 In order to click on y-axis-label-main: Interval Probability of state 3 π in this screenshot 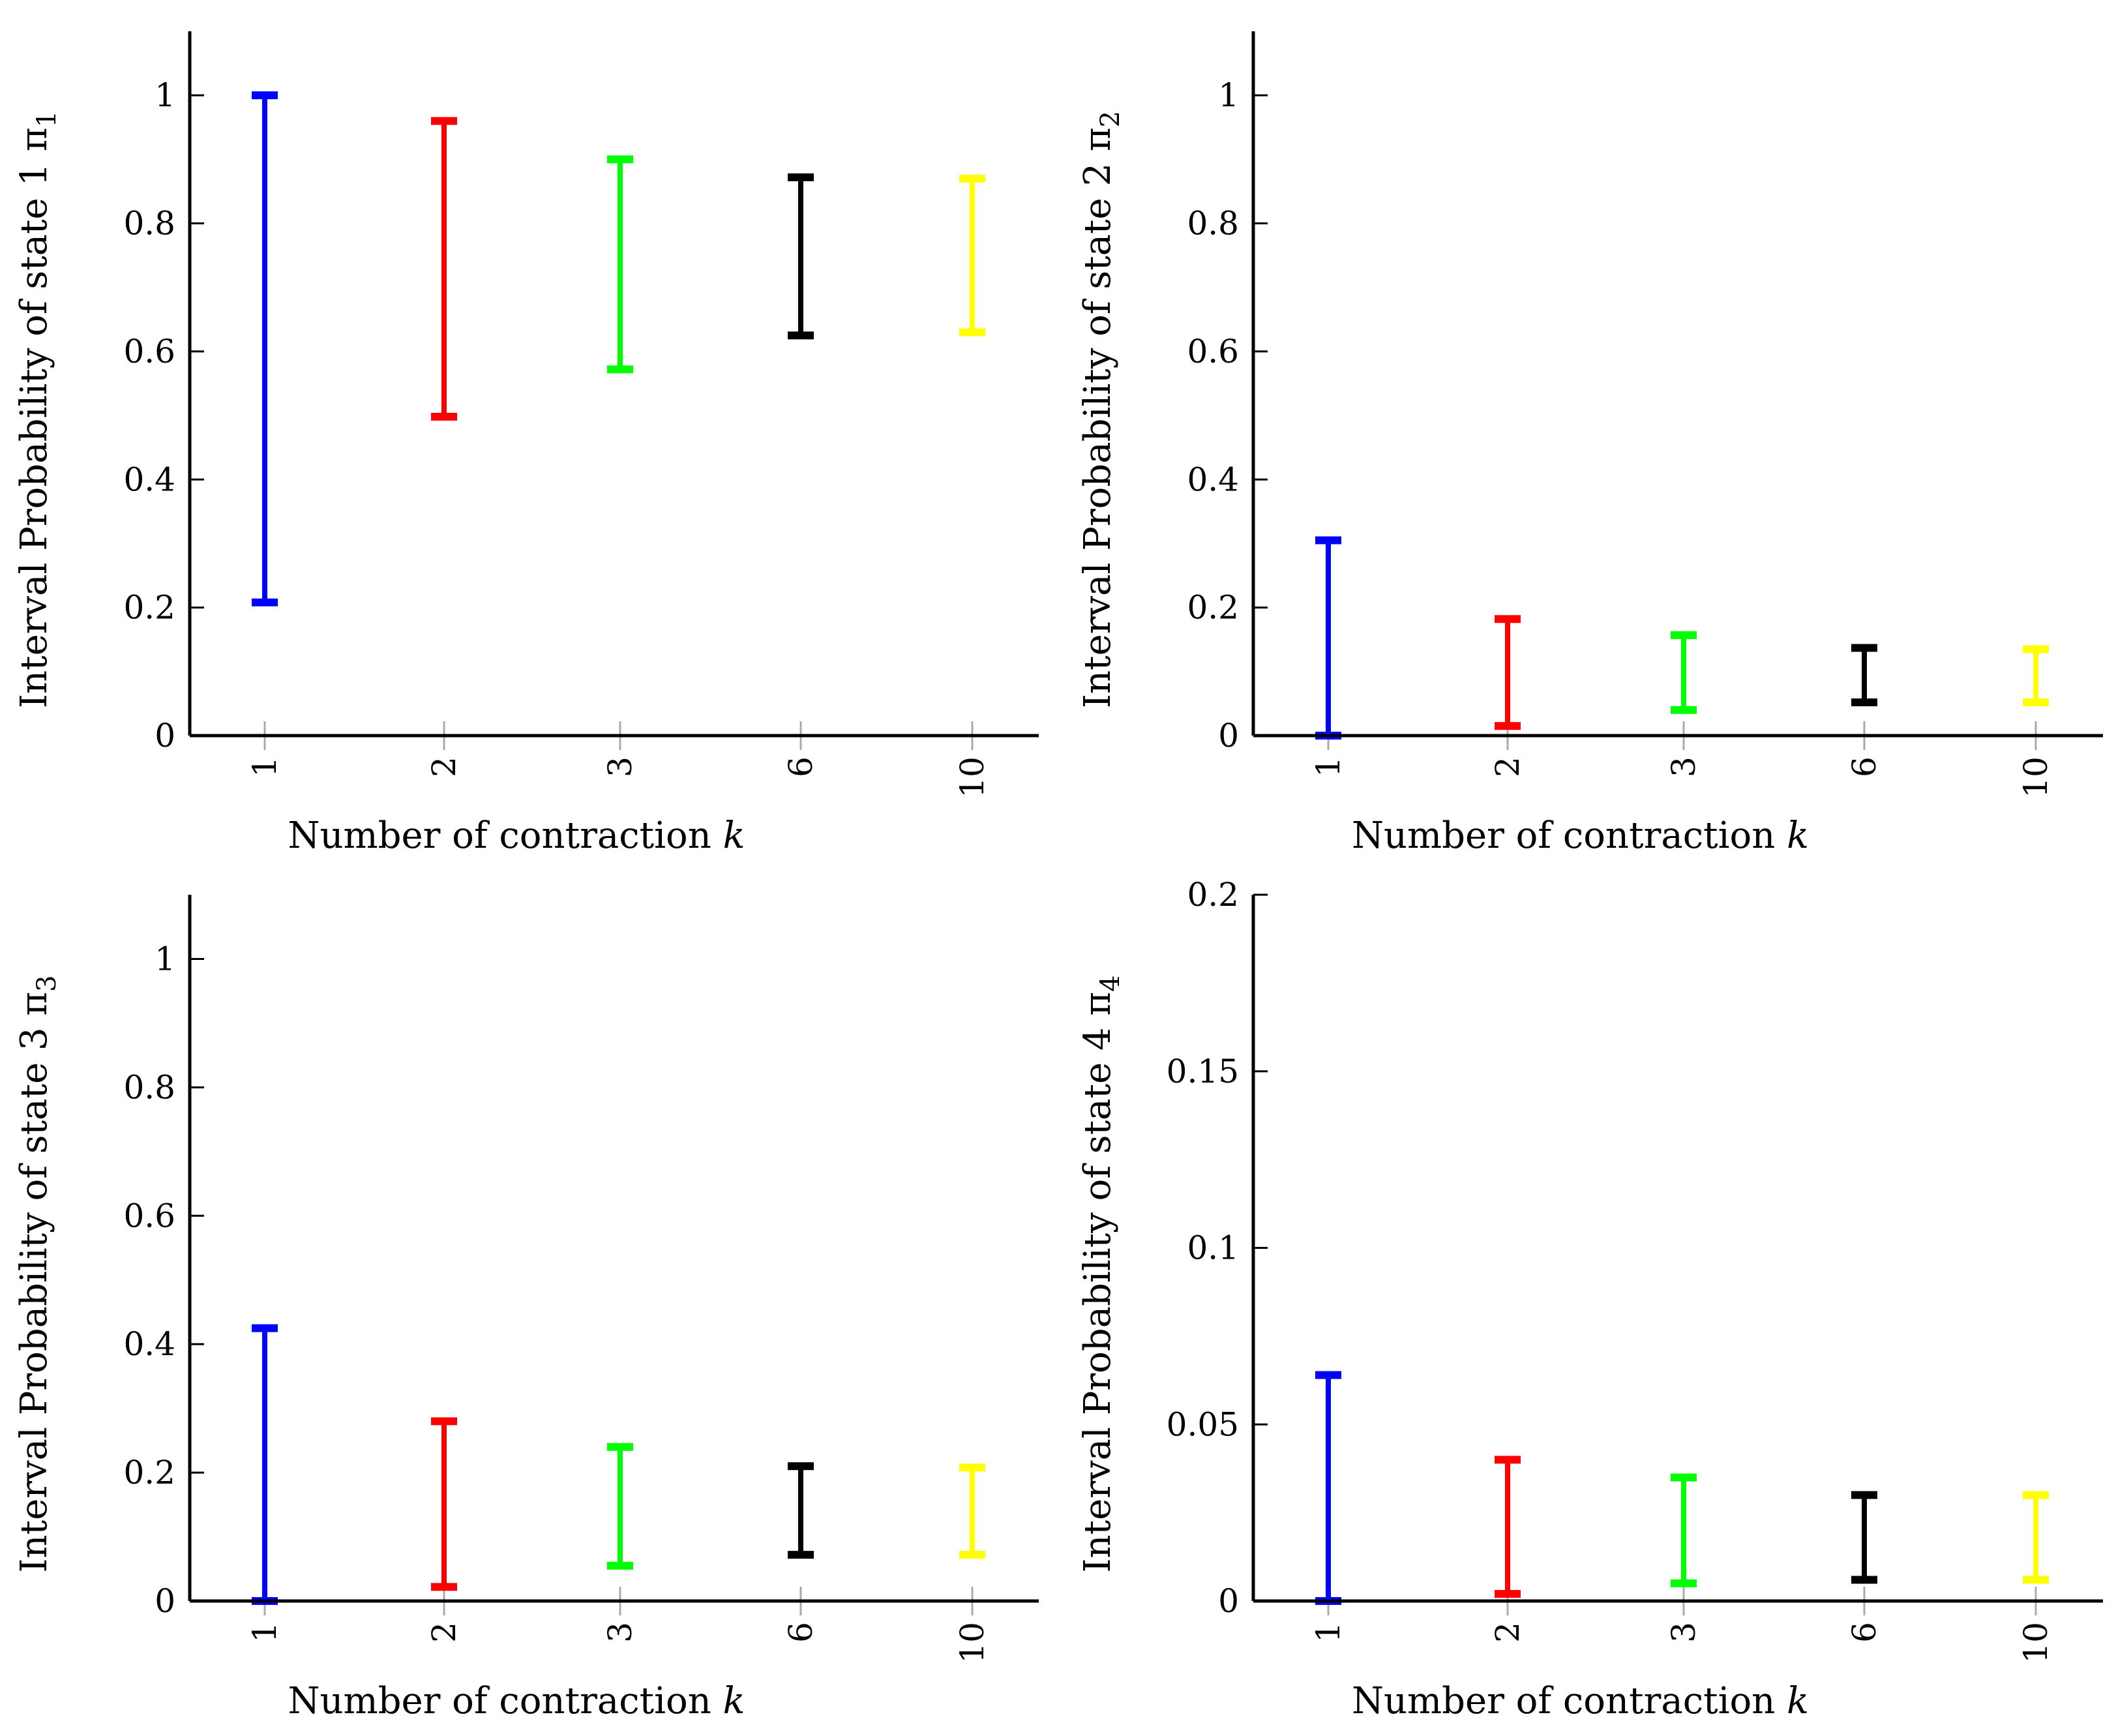, I will do `click(34, 1282)`.